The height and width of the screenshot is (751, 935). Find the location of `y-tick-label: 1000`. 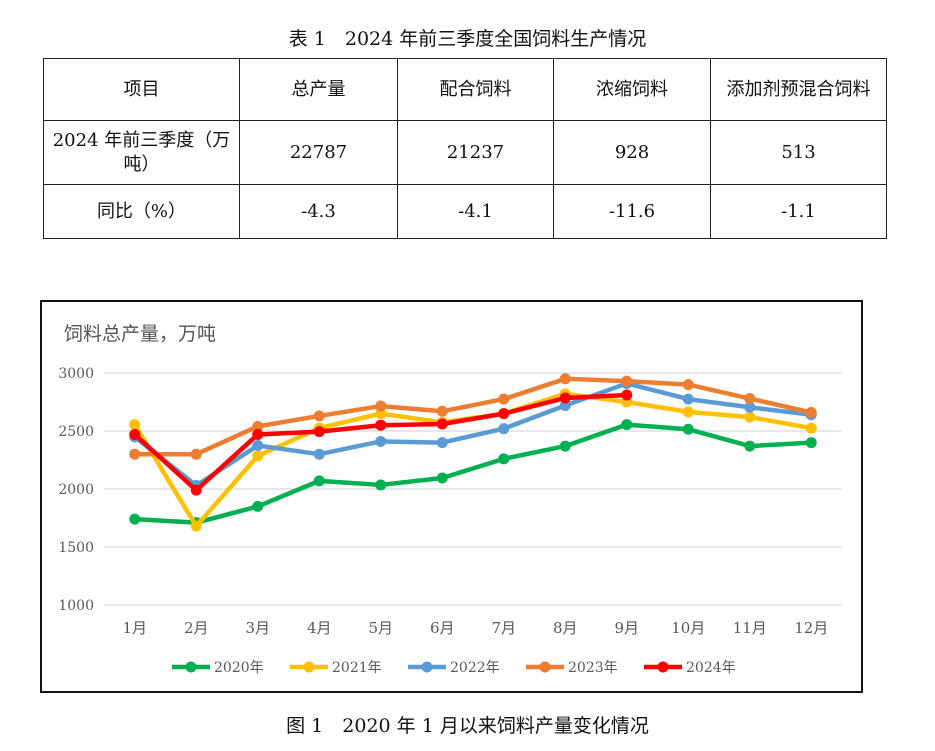

y-tick-label: 1000 is located at coordinates (76, 606).